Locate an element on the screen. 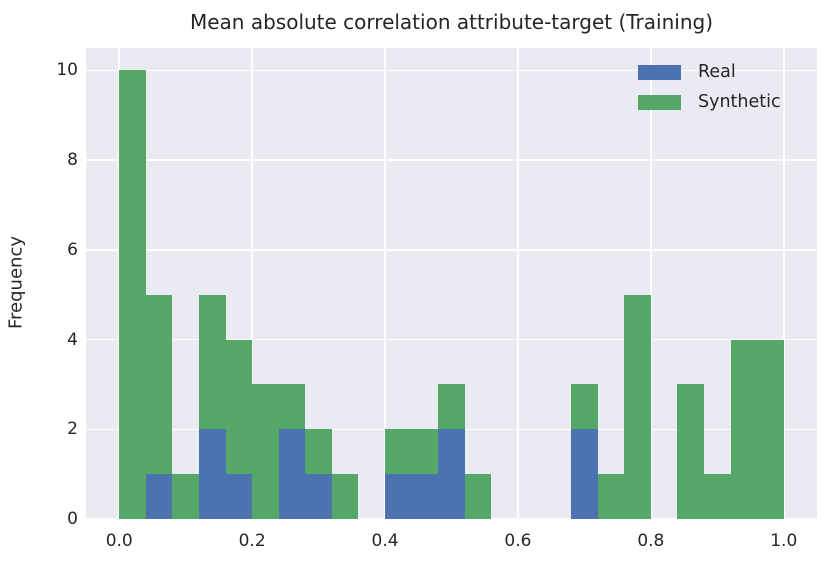  y-axis-label: Frequency is located at coordinates (16, 282).